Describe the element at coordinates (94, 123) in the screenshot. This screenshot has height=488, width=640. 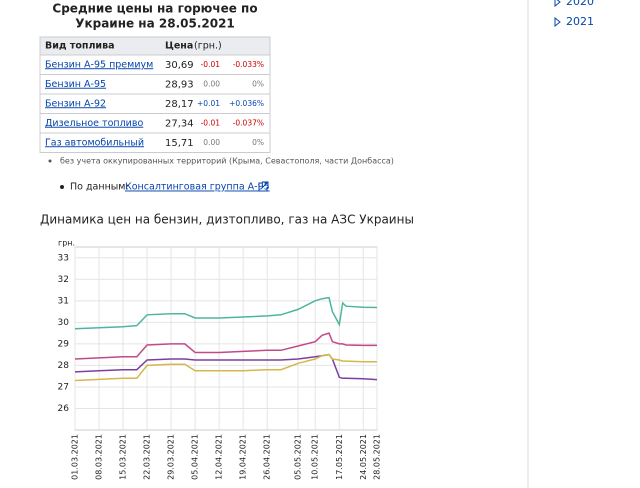
I see `fuel-link: Дизельное топливо` at that location.